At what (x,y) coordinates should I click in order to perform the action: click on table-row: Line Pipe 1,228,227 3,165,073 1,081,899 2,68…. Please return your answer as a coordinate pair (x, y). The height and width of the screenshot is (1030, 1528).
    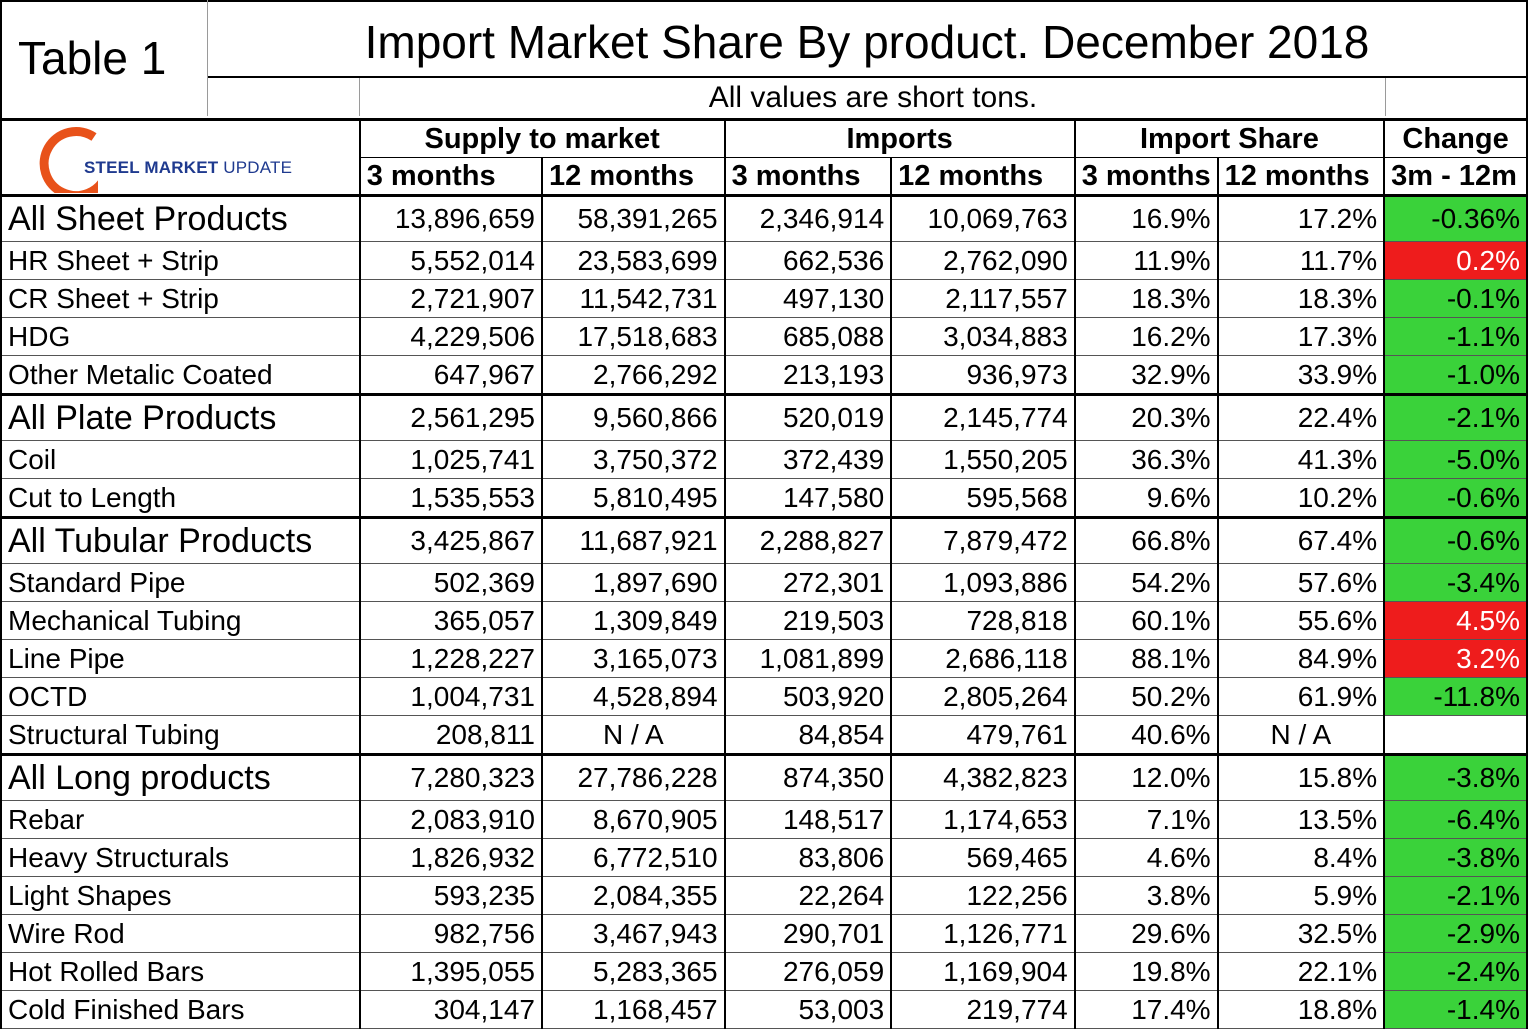
    Looking at the image, I should click on (764, 658).